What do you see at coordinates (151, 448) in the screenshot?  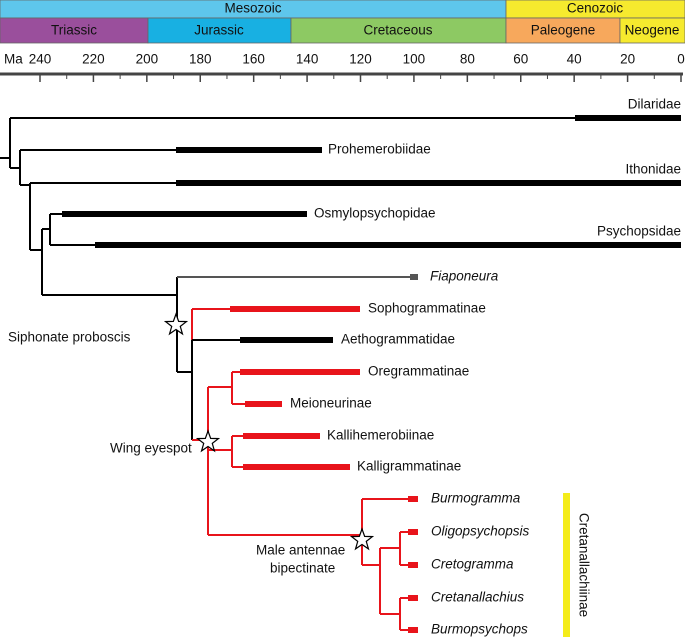 I see `annotation: Wing eyespot` at bounding box center [151, 448].